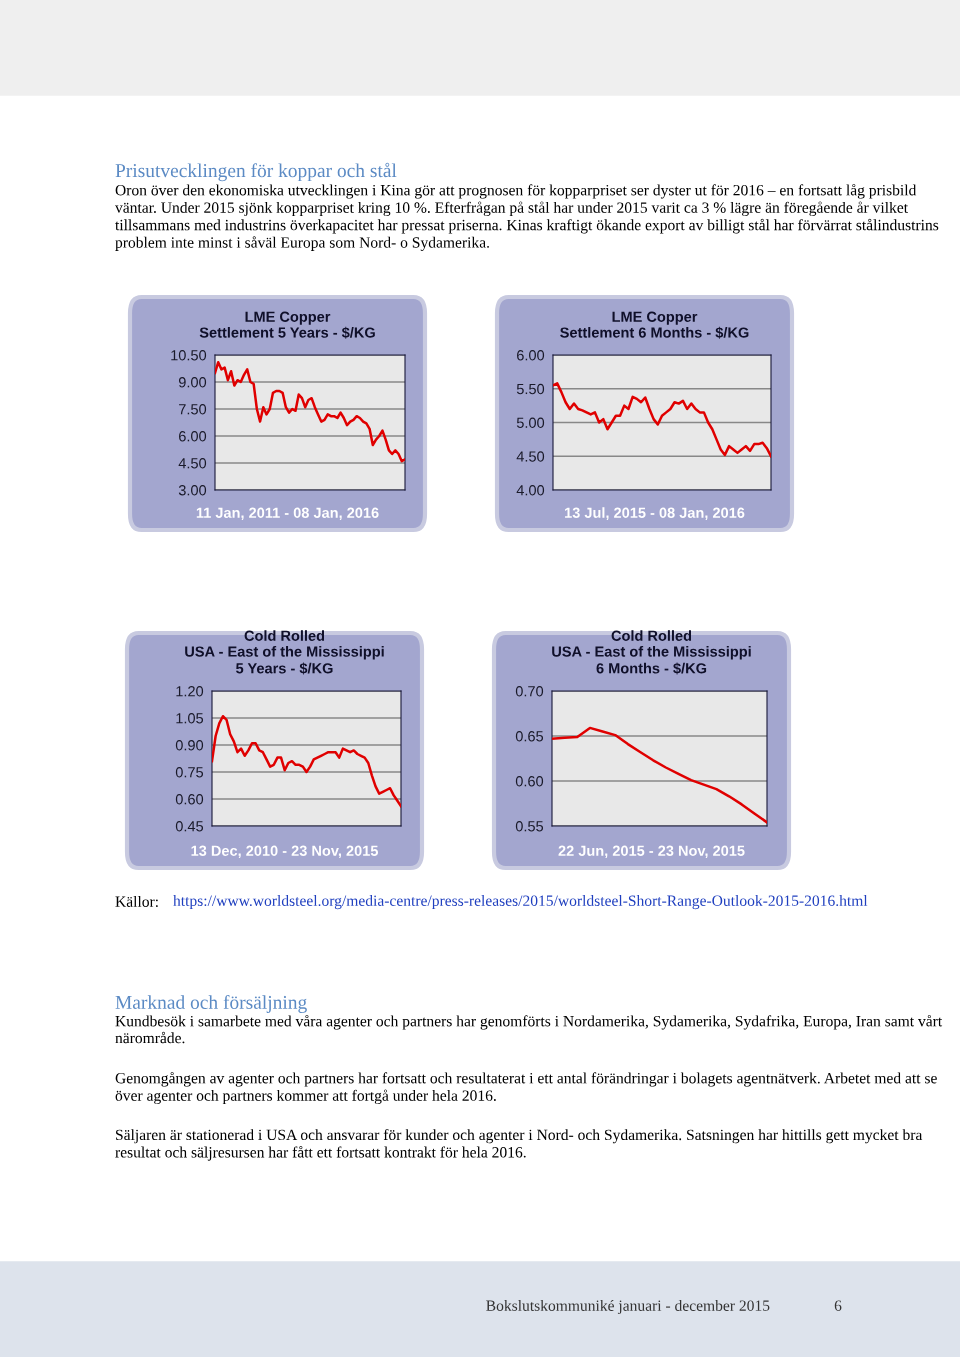 Image resolution: width=960 pixels, height=1357 pixels. I want to click on text: 6, so click(838, 1305).